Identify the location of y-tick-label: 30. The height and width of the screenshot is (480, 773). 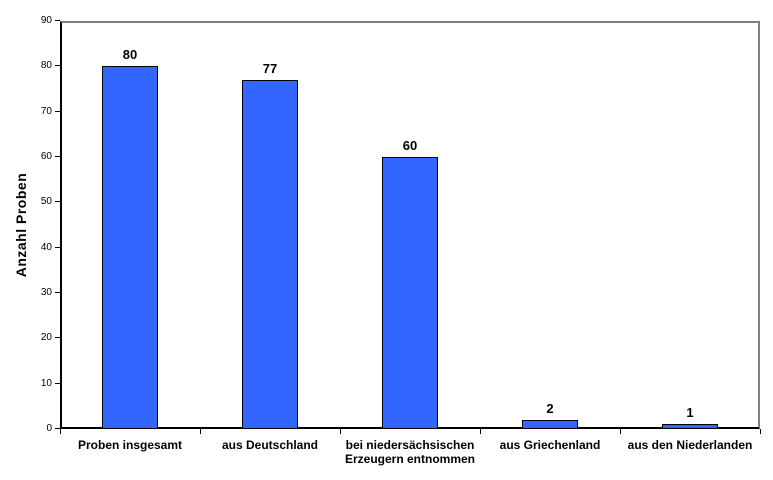
(46, 292).